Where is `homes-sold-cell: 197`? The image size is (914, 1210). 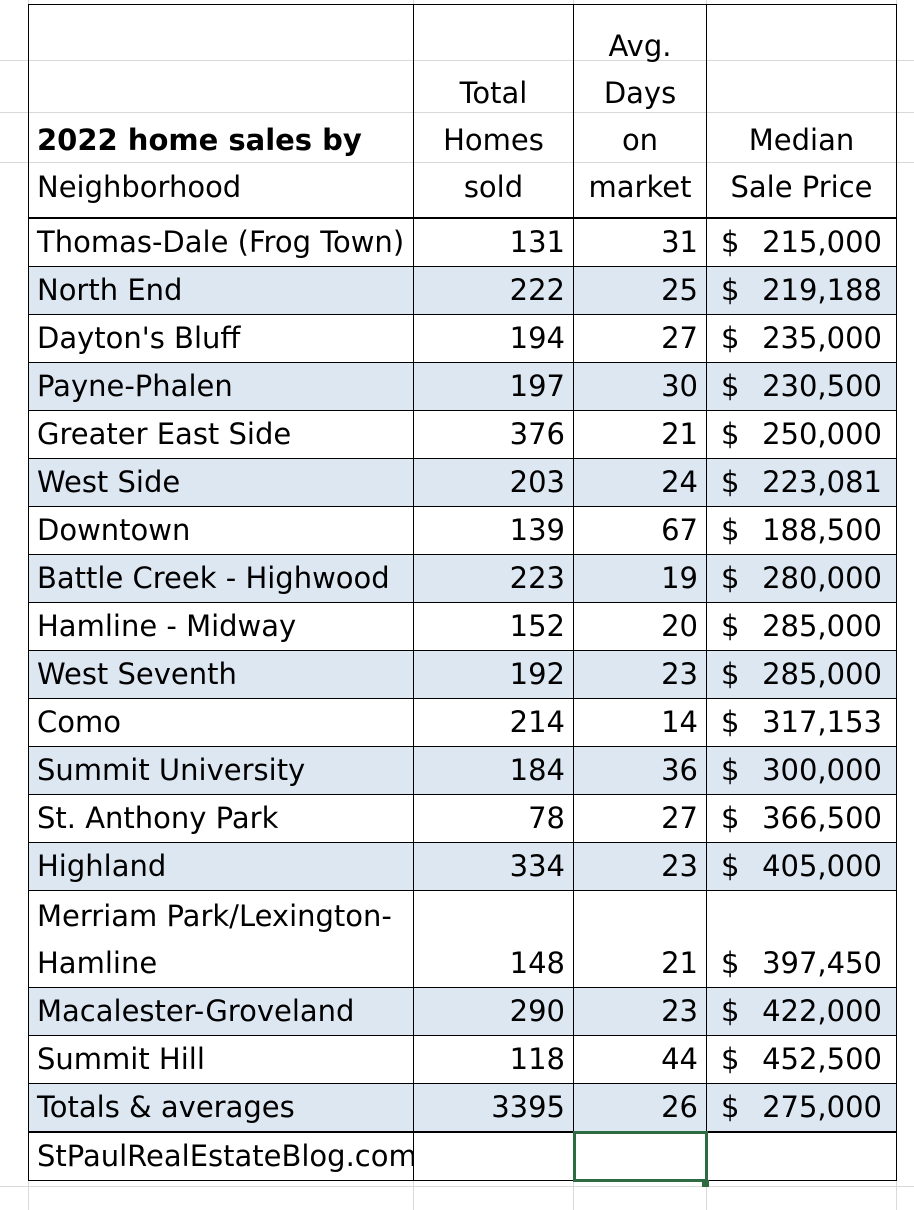 homes-sold-cell: 197 is located at coordinates (493, 386).